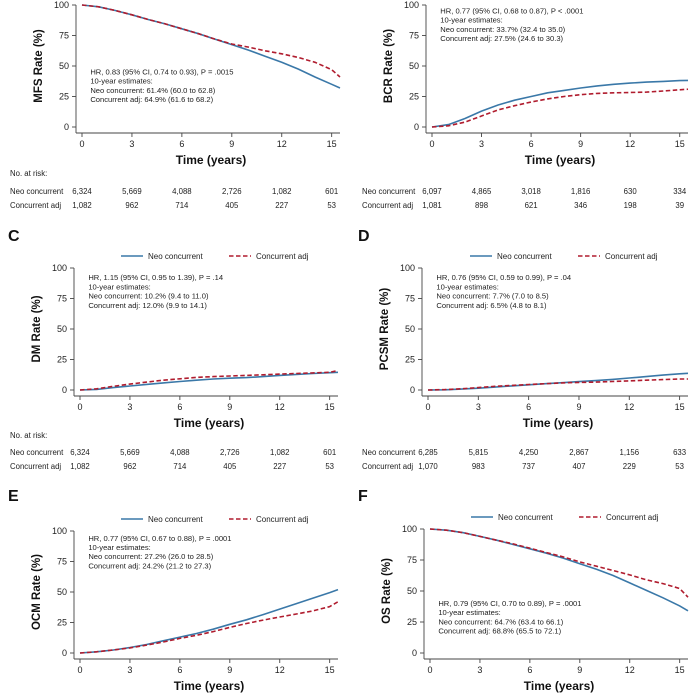 The height and width of the screenshot is (700, 700). Describe the element at coordinates (385, 329) in the screenshot. I see `y-axis-label: PCSM Rate (%)` at that location.